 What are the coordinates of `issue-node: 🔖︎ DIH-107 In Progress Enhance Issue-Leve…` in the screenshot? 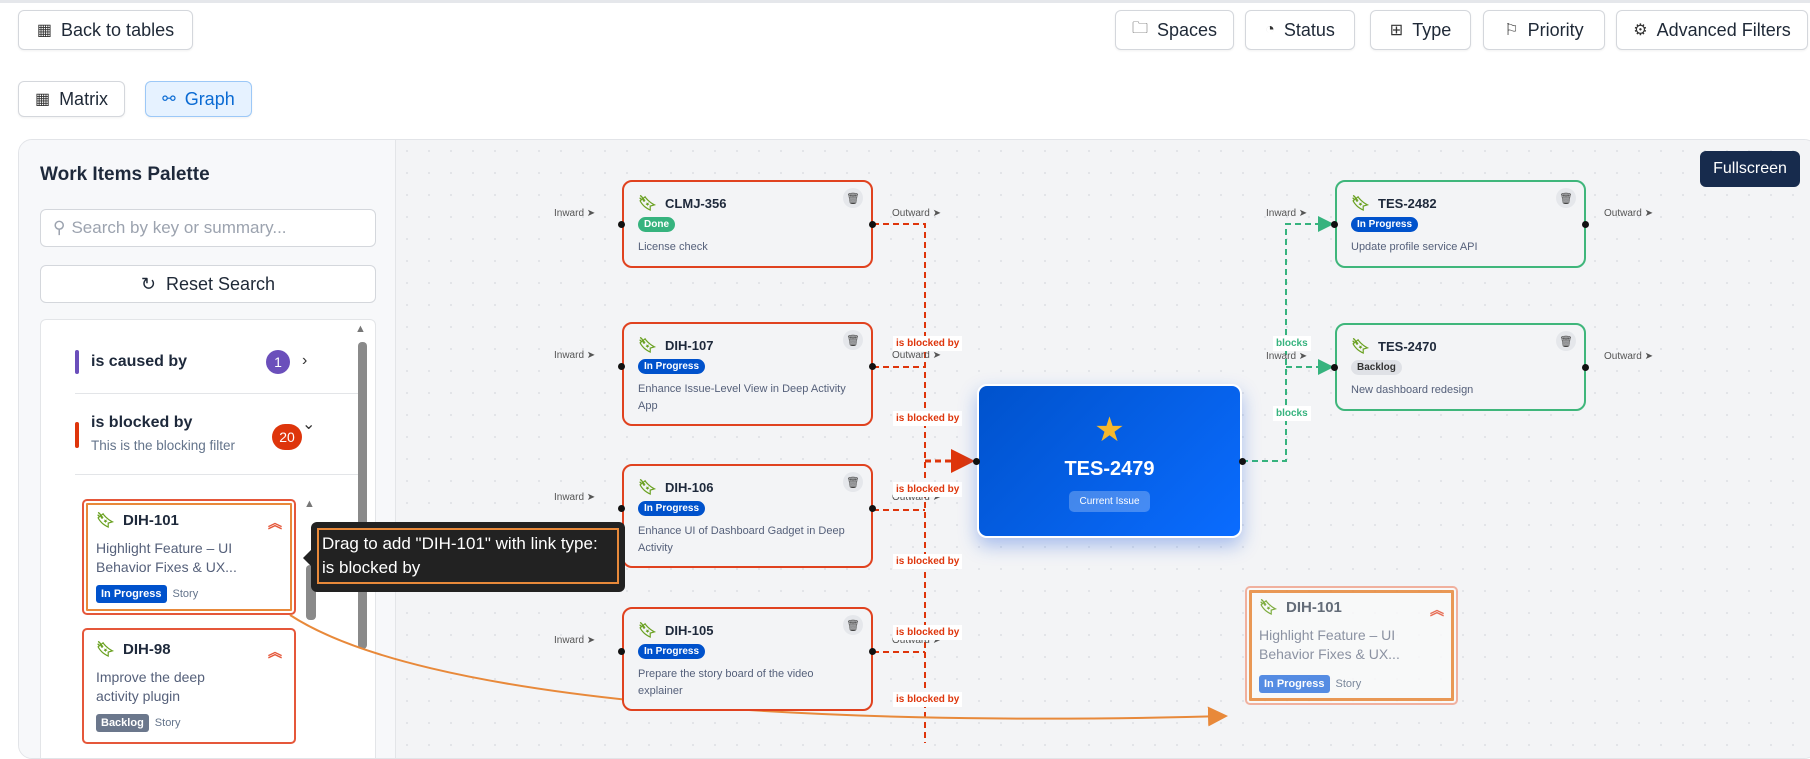 It's located at (747, 374).